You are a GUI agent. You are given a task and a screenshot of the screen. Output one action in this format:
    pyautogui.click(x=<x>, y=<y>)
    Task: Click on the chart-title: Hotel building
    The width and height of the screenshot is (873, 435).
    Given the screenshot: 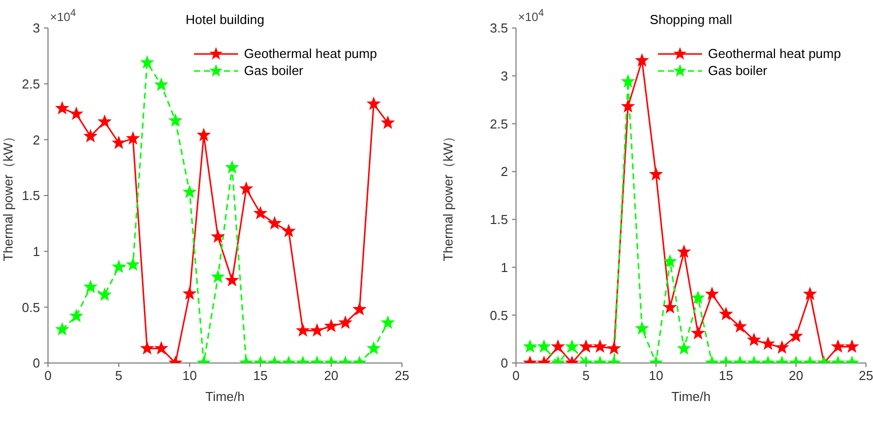 What is the action you would take?
    pyautogui.click(x=225, y=19)
    